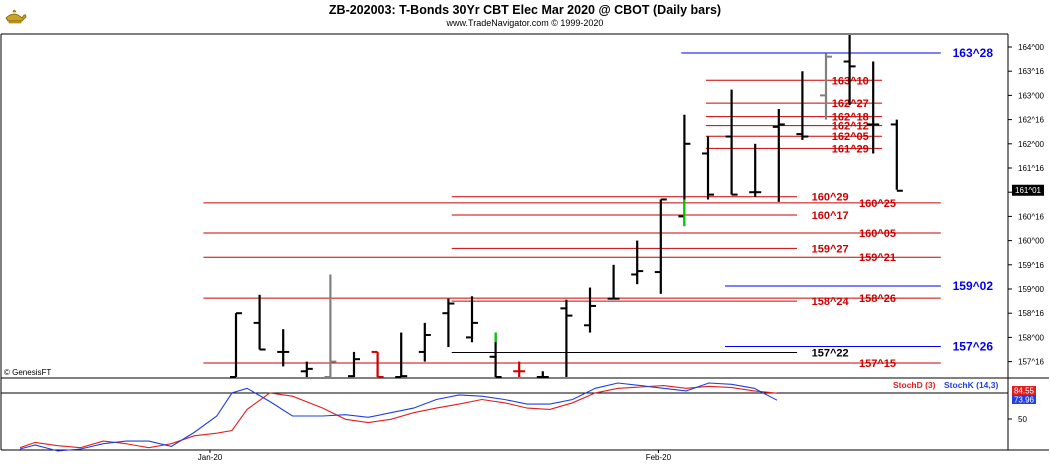 This screenshot has width=1050, height=464. Describe the element at coordinates (1031, 120) in the screenshot. I see `y-tick-label: 162^16` at that location.